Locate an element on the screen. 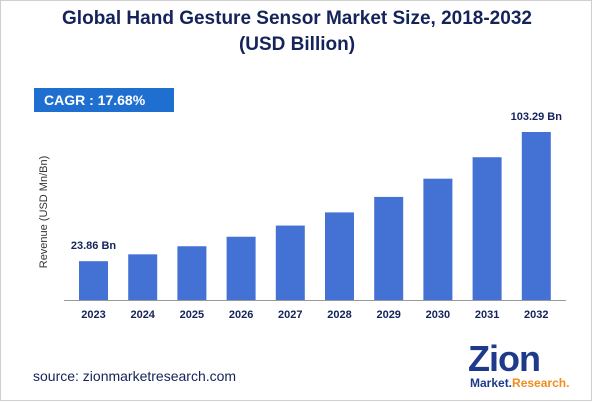 The width and height of the screenshot is (594, 403). bar-2023 is located at coordinates (93, 280).